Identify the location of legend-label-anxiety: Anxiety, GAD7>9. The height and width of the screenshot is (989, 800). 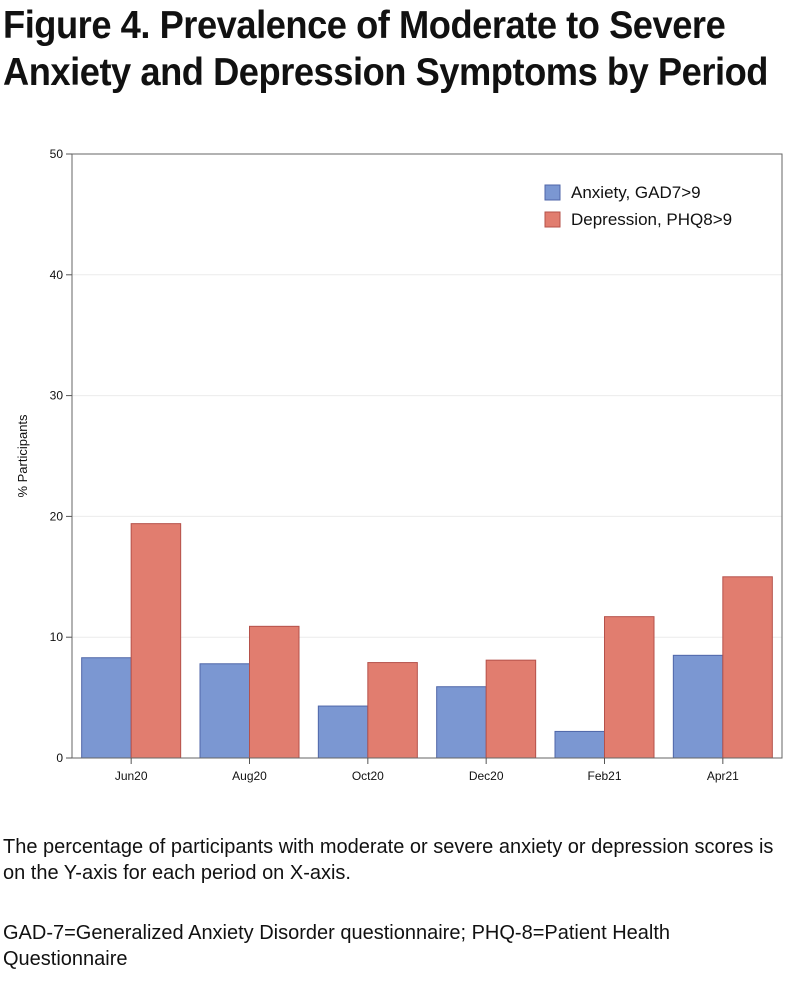
(636, 192).